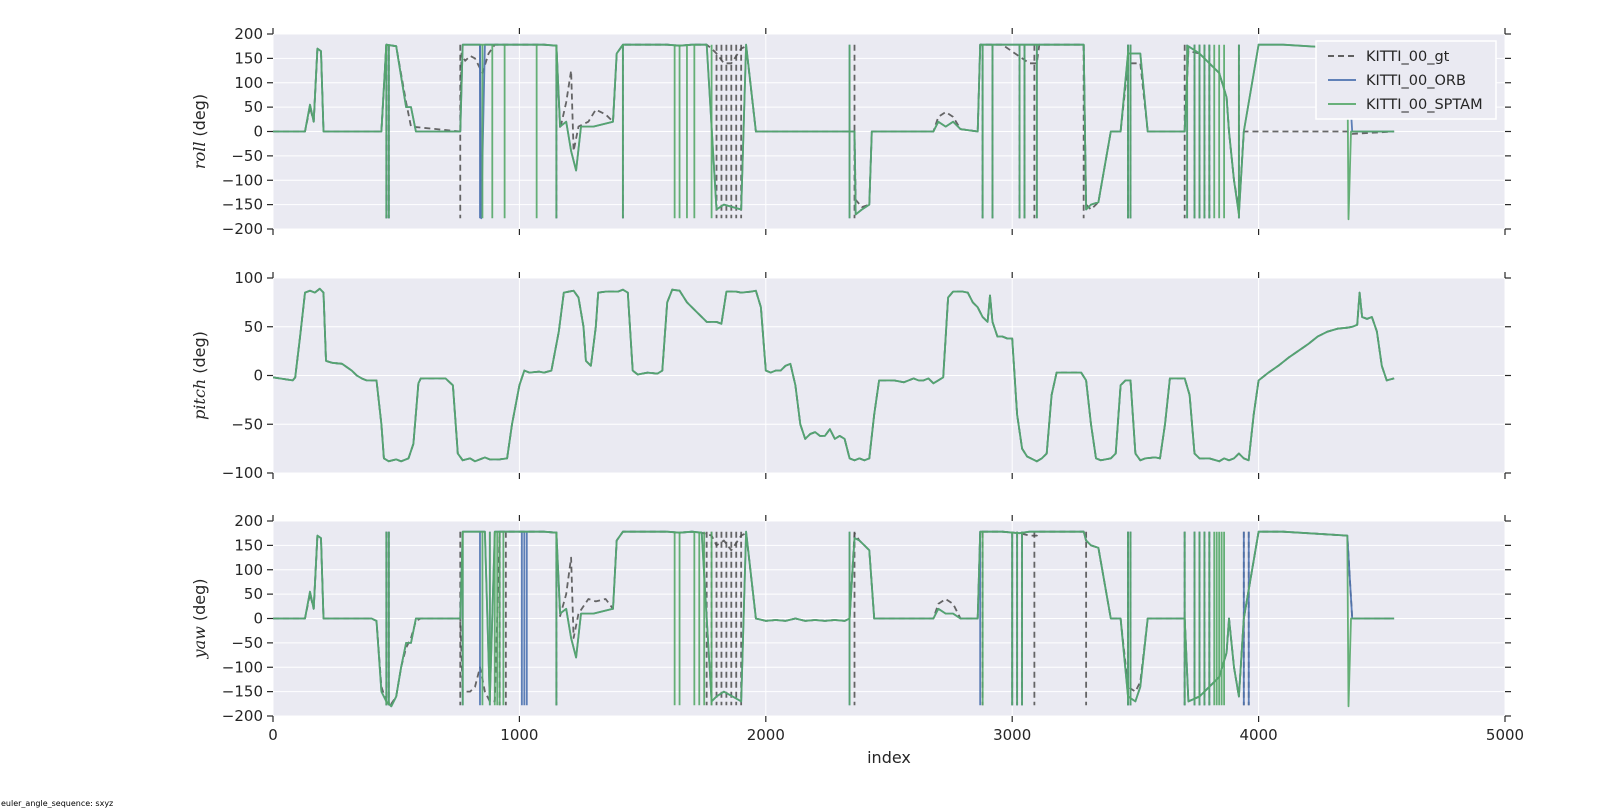  Describe the element at coordinates (248, 545) in the screenshot. I see `yaw-ytick-label: 150` at that location.